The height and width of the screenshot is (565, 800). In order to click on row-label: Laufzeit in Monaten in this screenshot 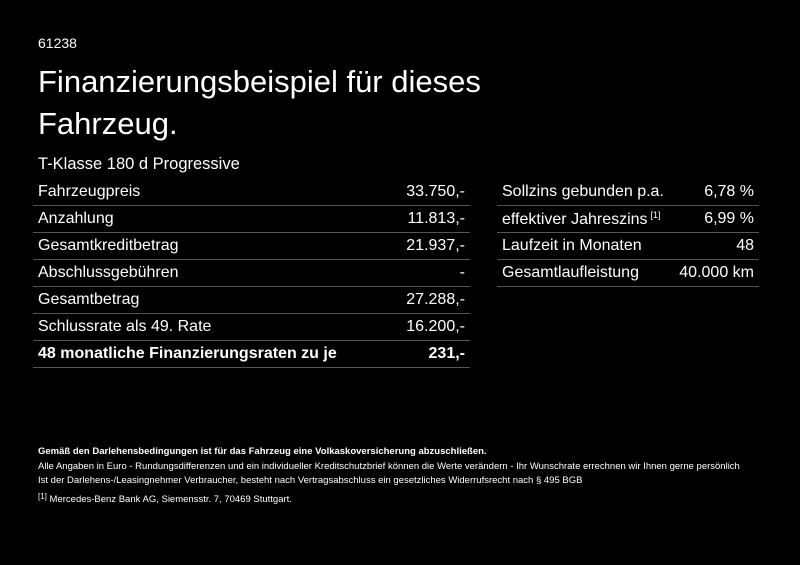, I will do `click(572, 246)`.